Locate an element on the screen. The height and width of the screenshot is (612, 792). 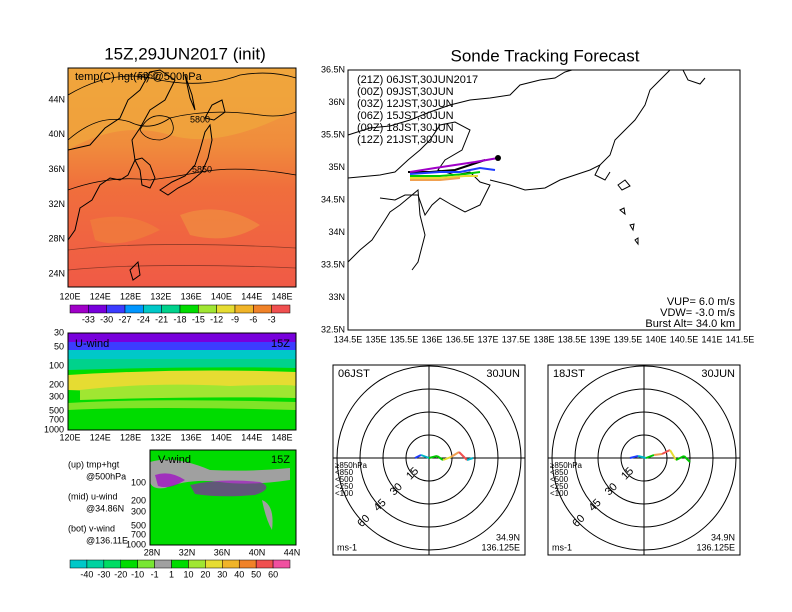
colorbar-label: -1 is located at coordinates (155, 574).